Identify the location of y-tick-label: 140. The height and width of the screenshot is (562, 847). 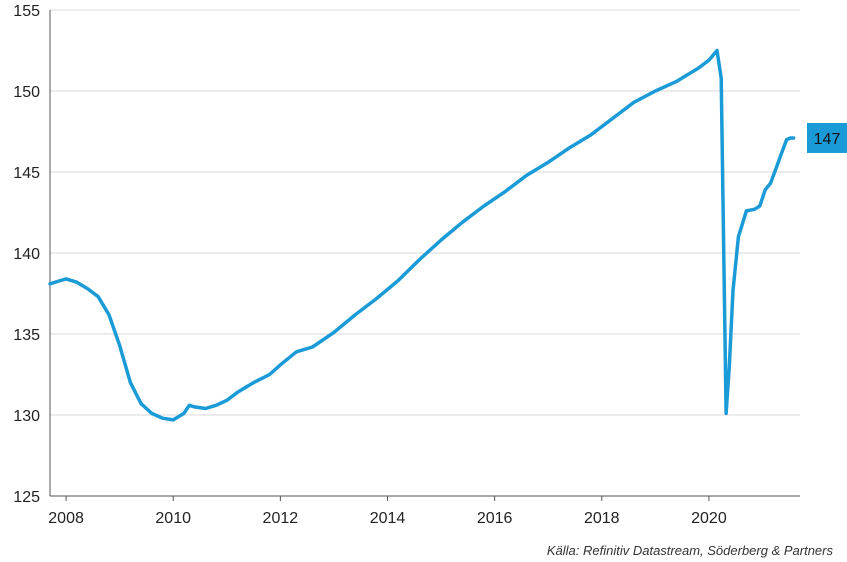
(26, 254).